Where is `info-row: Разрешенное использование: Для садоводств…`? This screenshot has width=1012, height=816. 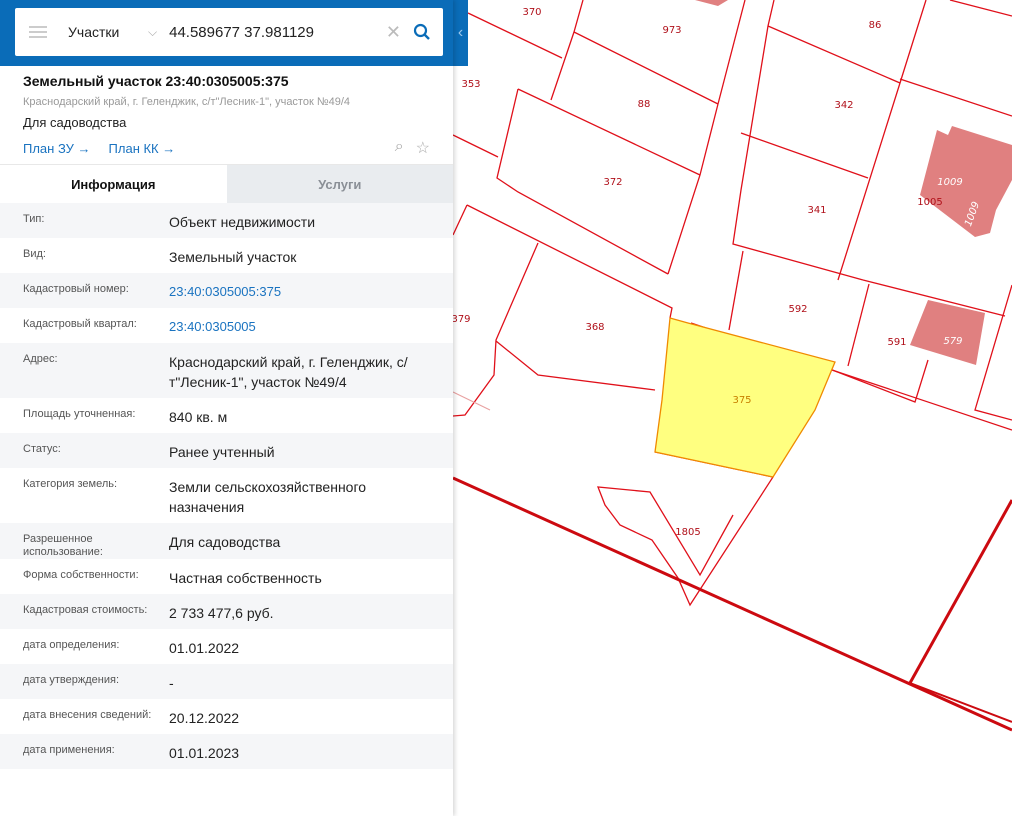 info-row: Разрешенное использование: Для садоводств… is located at coordinates (226, 541).